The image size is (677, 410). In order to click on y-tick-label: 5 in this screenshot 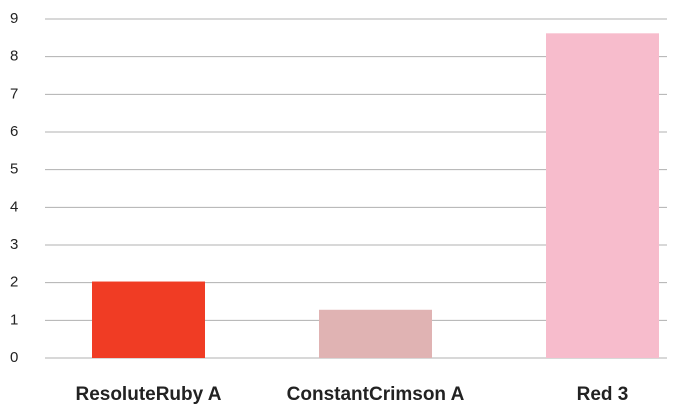, I will do `click(14, 169)`.